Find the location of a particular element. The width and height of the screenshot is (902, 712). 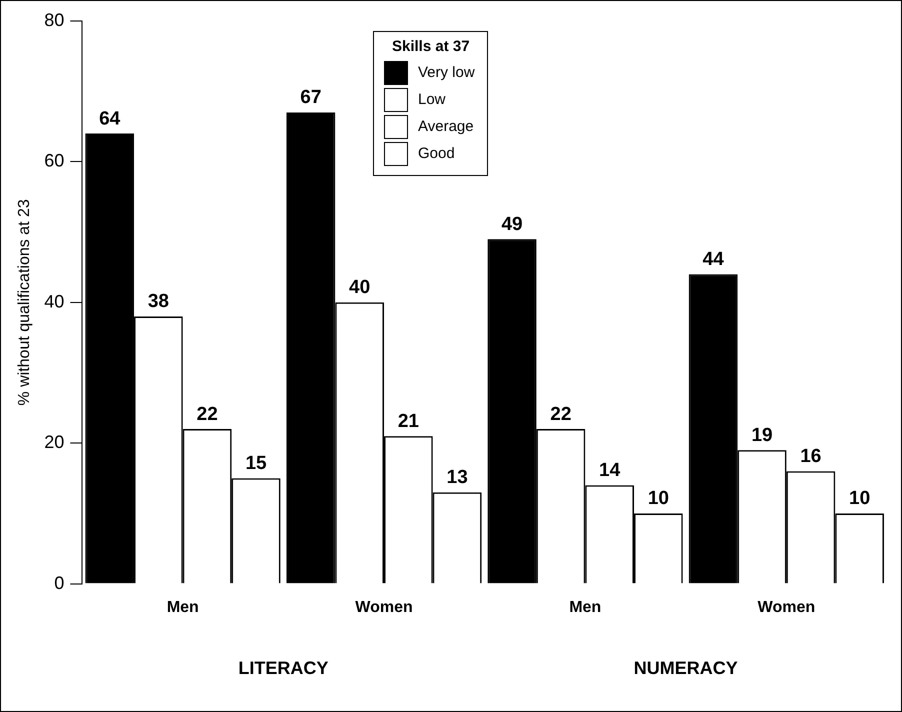

y-tick-label: 40 is located at coordinates (54, 301).